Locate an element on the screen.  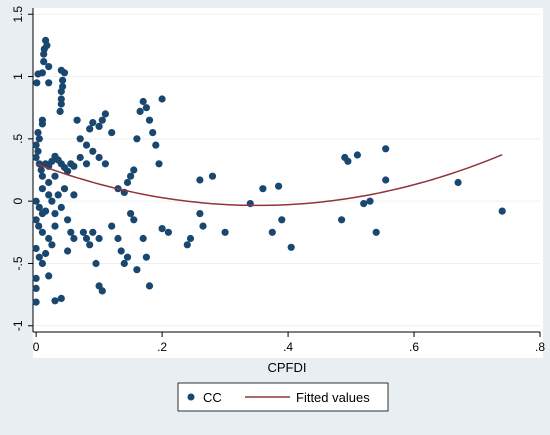
fitted-values-line is located at coordinates (269, 180).